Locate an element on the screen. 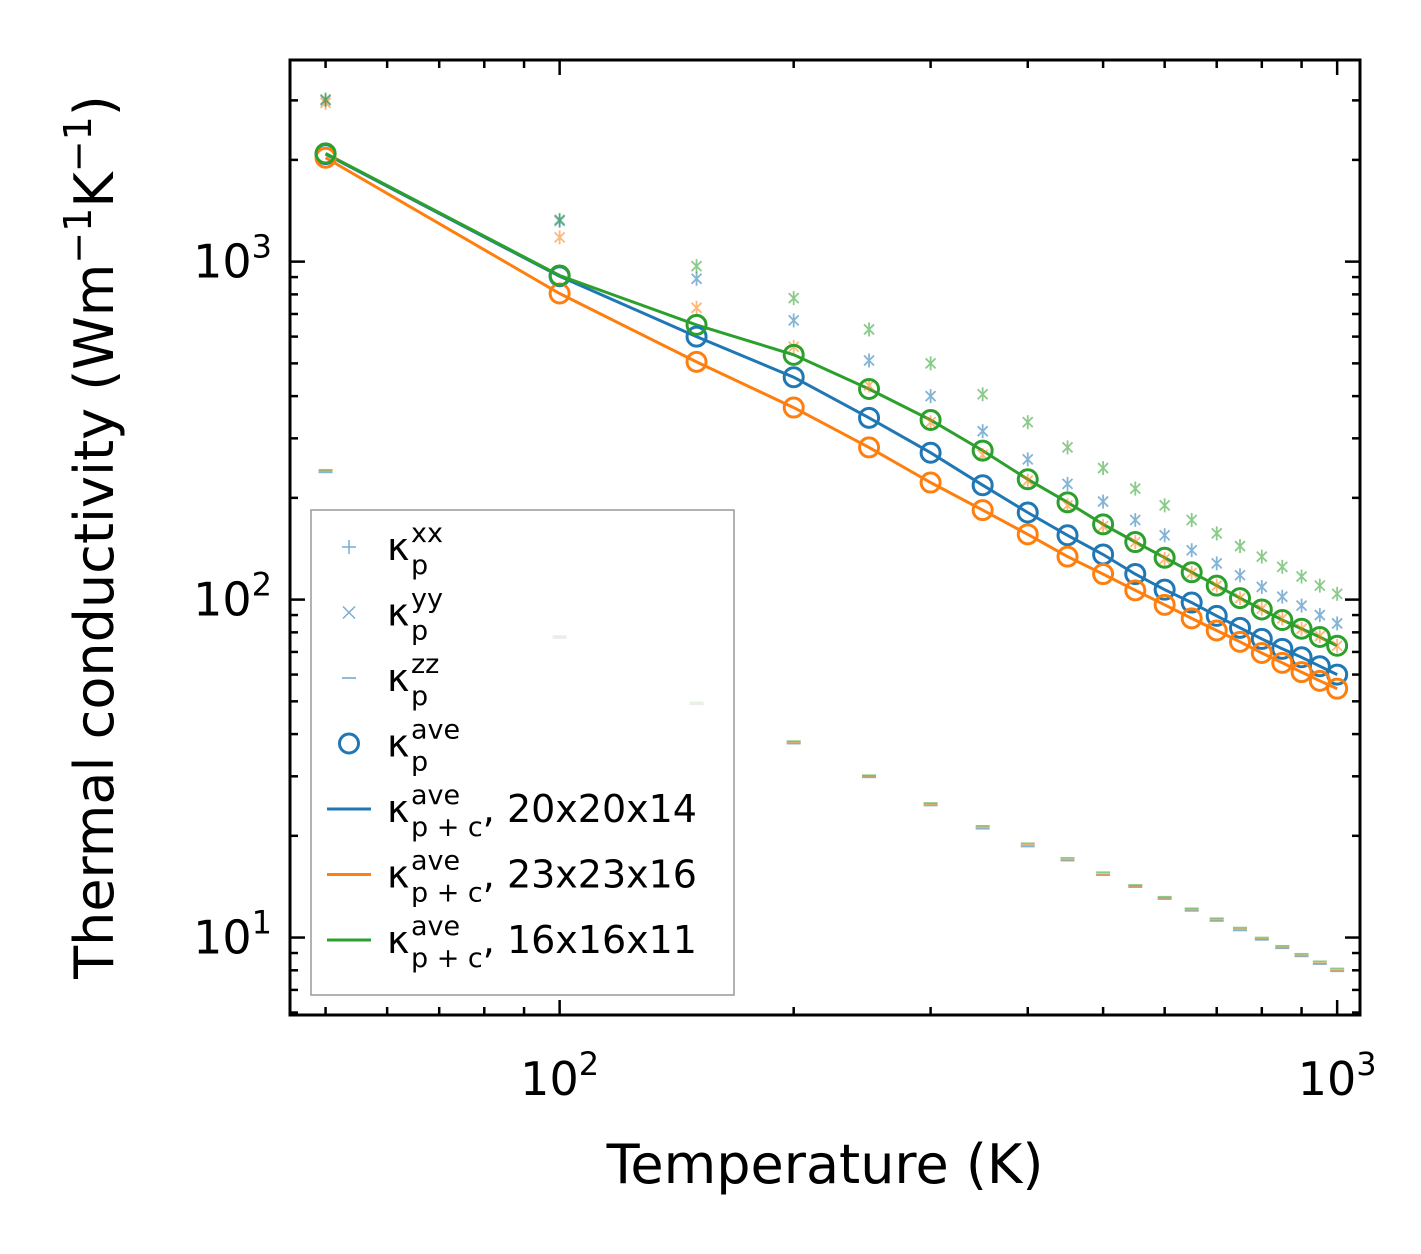 This screenshot has height=1254, width=1421. legend-x-marker is located at coordinates (349, 612).